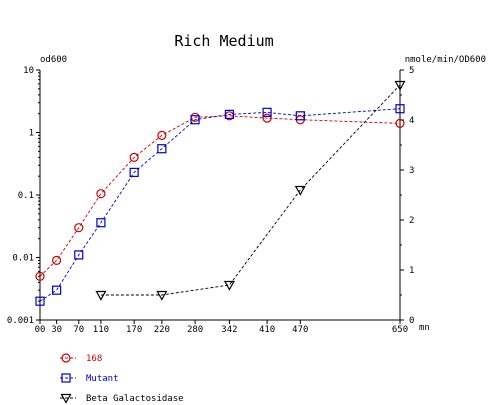 Image resolution: width=490 pixels, height=405 pixels. I want to click on x-axis-tick-label: 00, so click(40, 330).